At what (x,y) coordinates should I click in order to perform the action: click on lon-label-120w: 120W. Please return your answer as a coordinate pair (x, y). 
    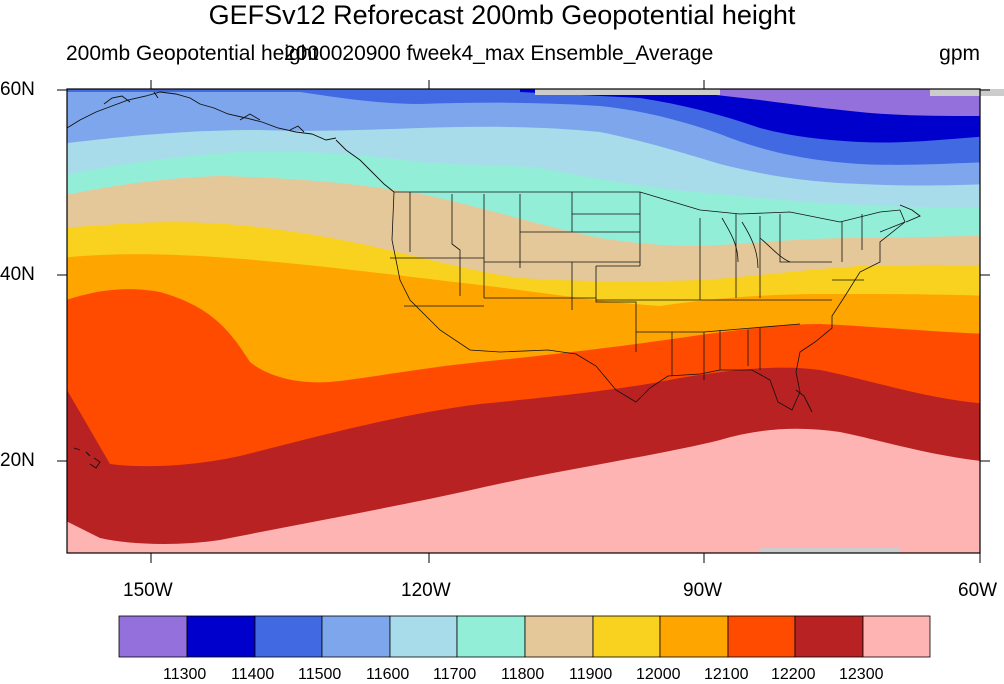
    Looking at the image, I should click on (426, 590).